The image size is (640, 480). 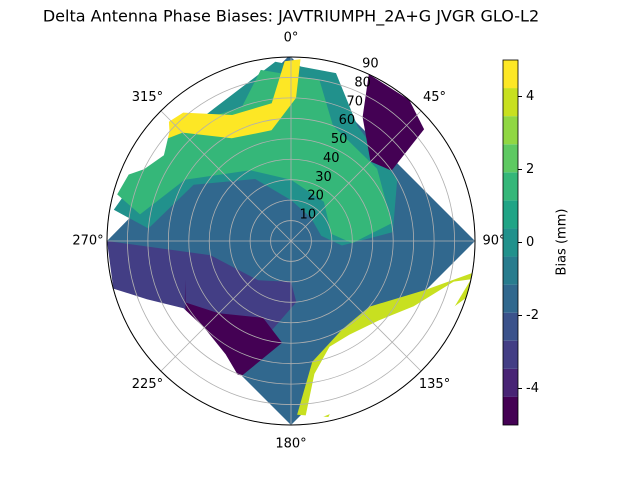 What do you see at coordinates (530, 169) in the screenshot?
I see `colorbar-tick-label: 2` at bounding box center [530, 169].